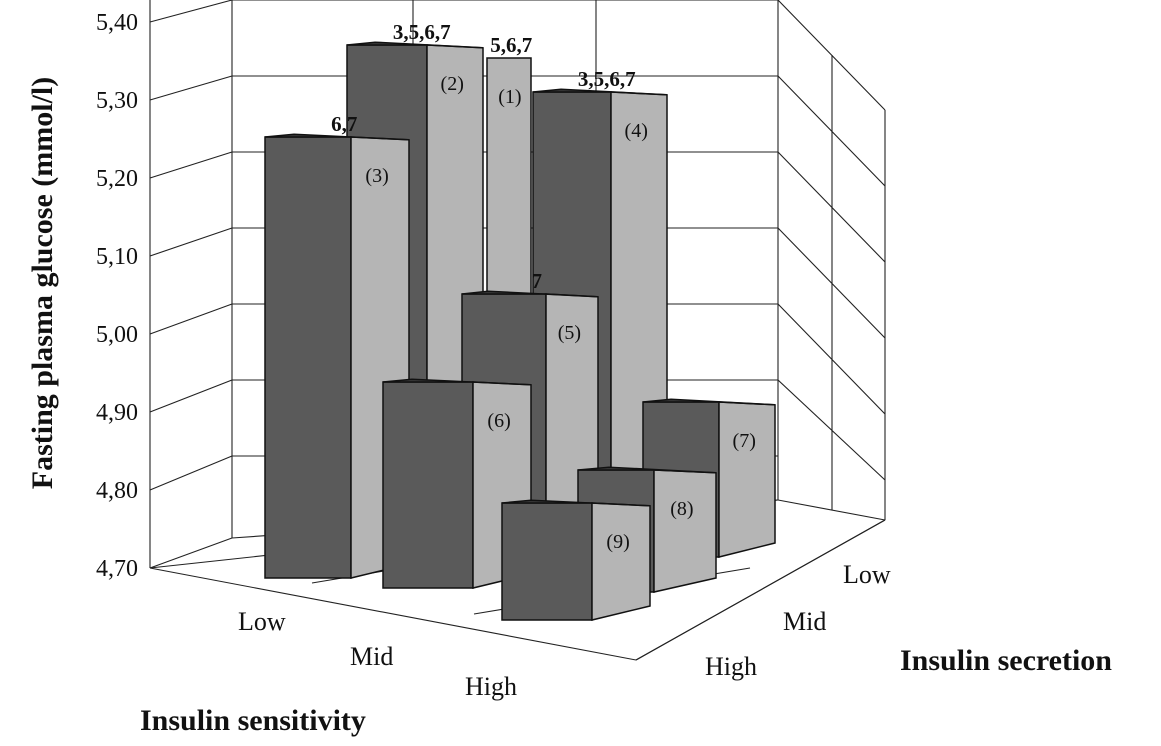  I want to click on bar-2-significance: 3,5,6,7, so click(422, 32).